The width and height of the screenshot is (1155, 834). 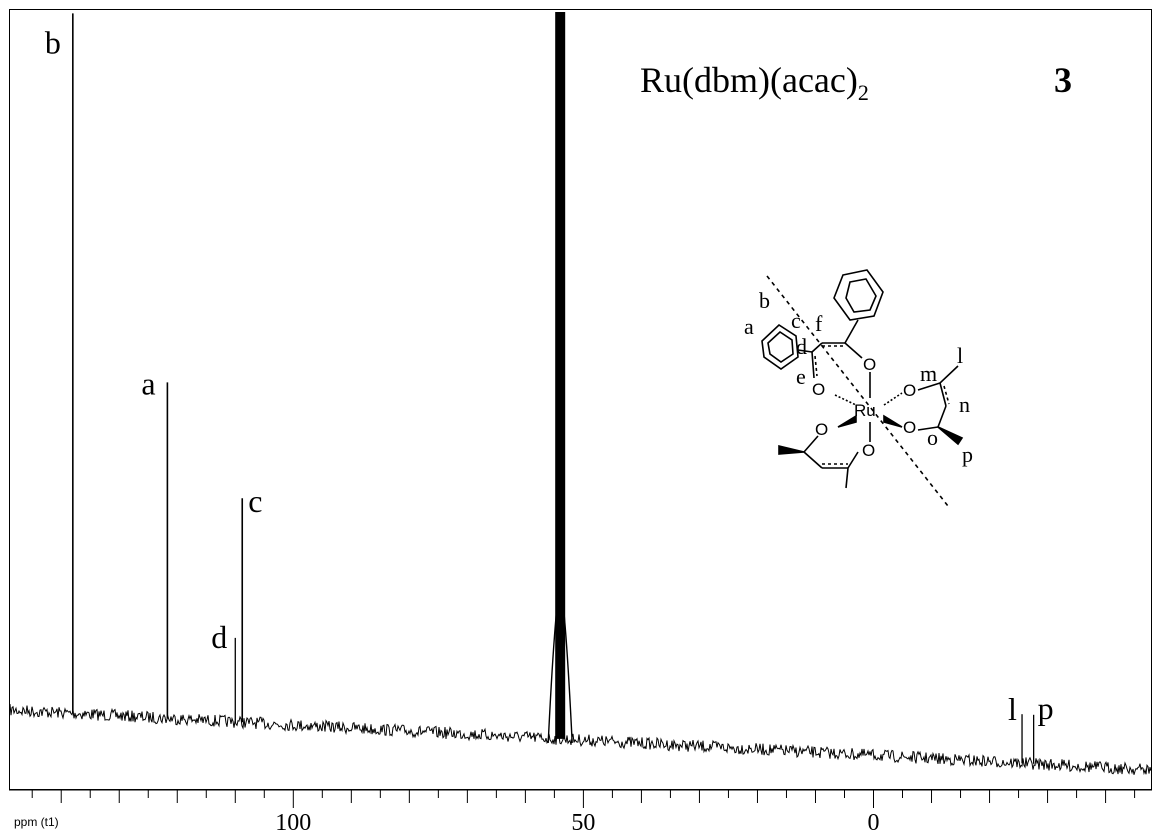 I want to click on structure-label-n: n, so click(x=964, y=404).